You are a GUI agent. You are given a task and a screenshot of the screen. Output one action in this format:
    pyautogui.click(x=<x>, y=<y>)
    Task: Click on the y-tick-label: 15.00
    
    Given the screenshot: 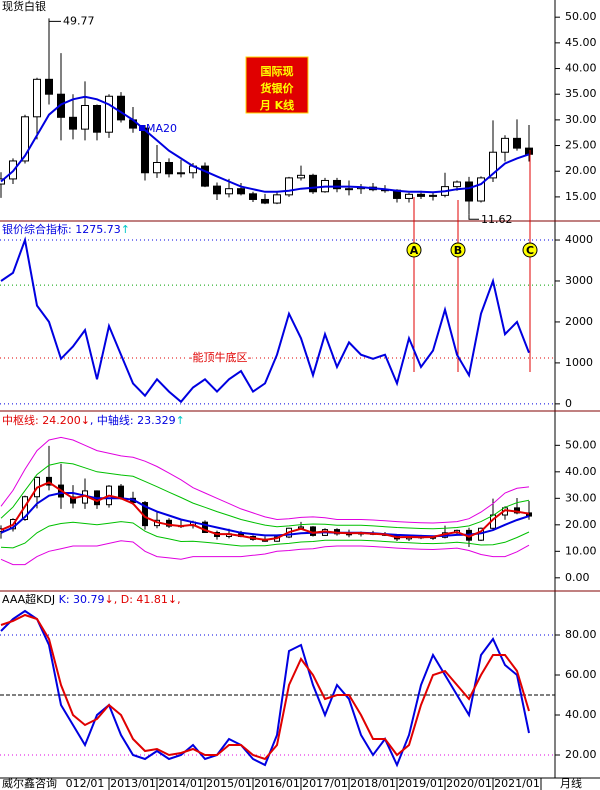 What is the action you would take?
    pyautogui.click(x=581, y=196)
    